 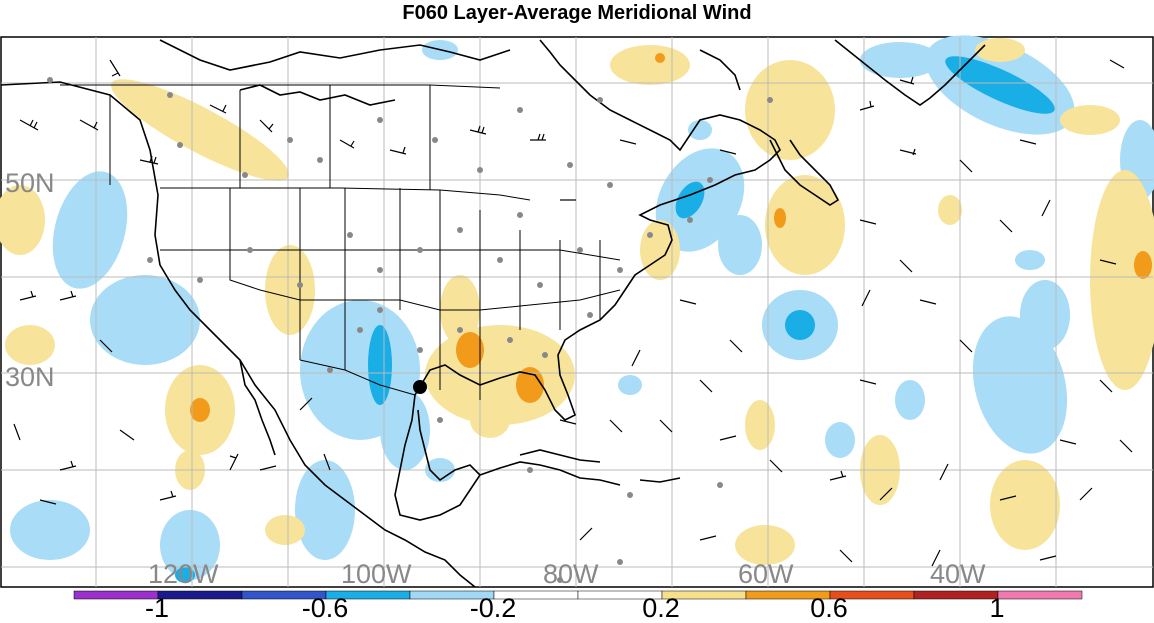 What do you see at coordinates (571, 574) in the screenshot?
I see `lon-label-80w: 80W` at bounding box center [571, 574].